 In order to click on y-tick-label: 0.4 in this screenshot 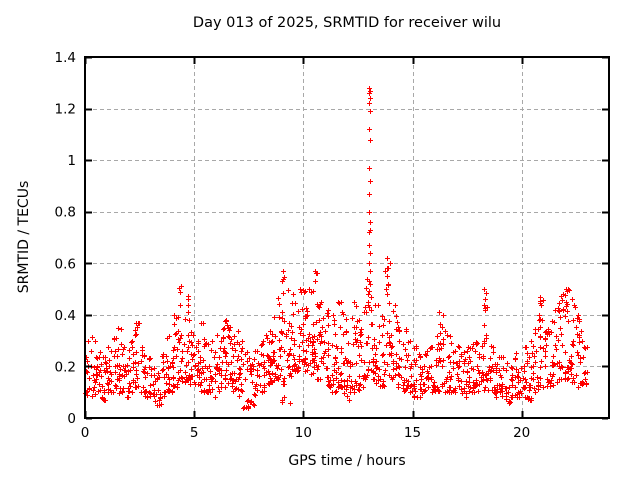, I will do `click(65, 316)`.